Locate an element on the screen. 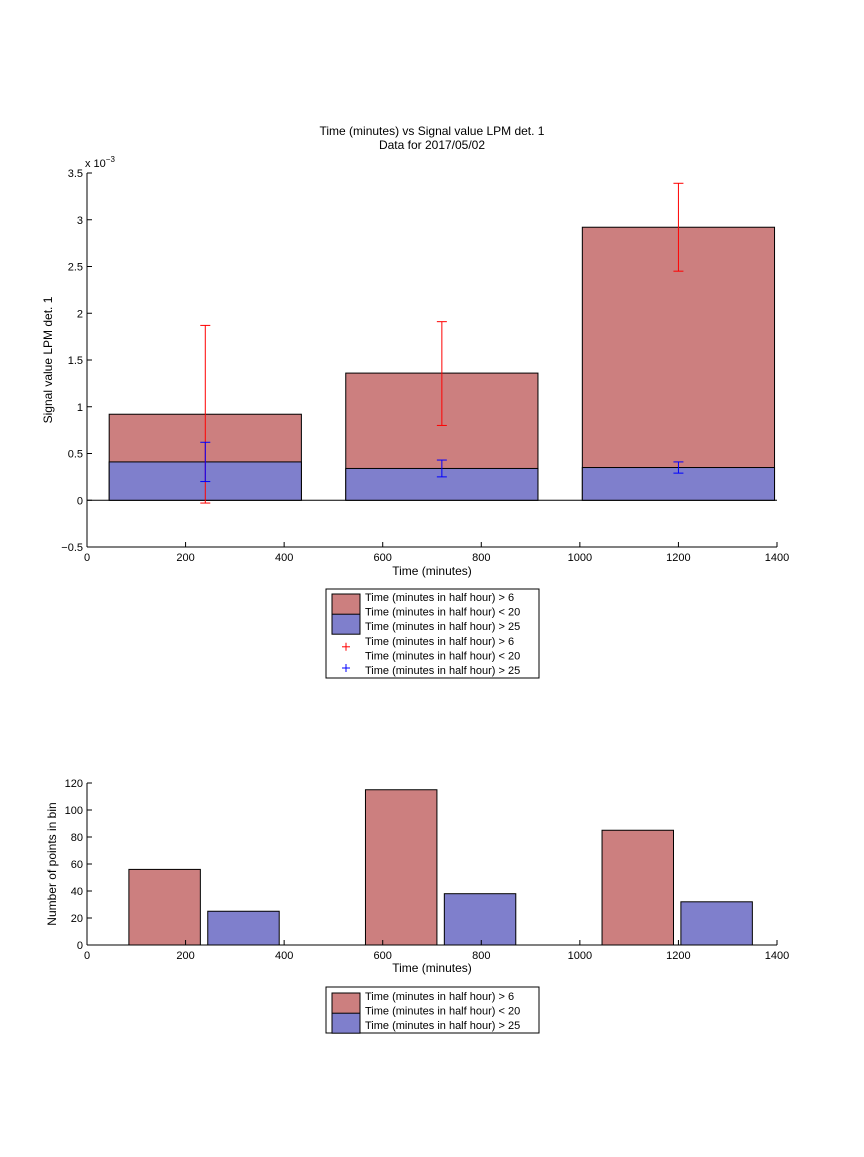 Image resolution: width=864 pixels, height=1157 pixels. y-axis-label: Signal value LPM det. 1 is located at coordinates (48, 359).